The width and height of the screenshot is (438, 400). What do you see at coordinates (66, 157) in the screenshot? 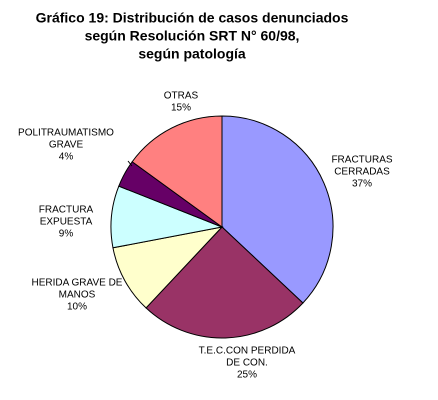
I see `value-label: 4%` at bounding box center [66, 157].